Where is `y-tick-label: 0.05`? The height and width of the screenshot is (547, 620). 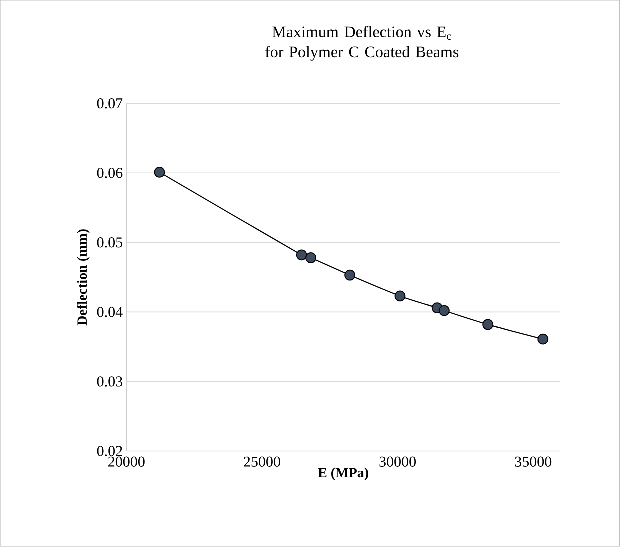 y-tick-label: 0.05 is located at coordinates (110, 243).